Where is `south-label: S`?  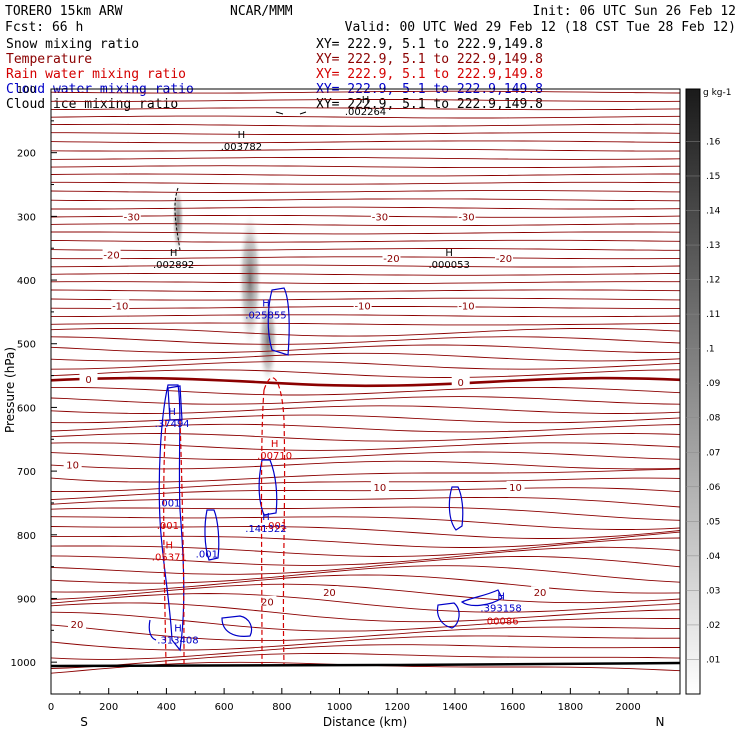 south-label: S is located at coordinates (84, 722).